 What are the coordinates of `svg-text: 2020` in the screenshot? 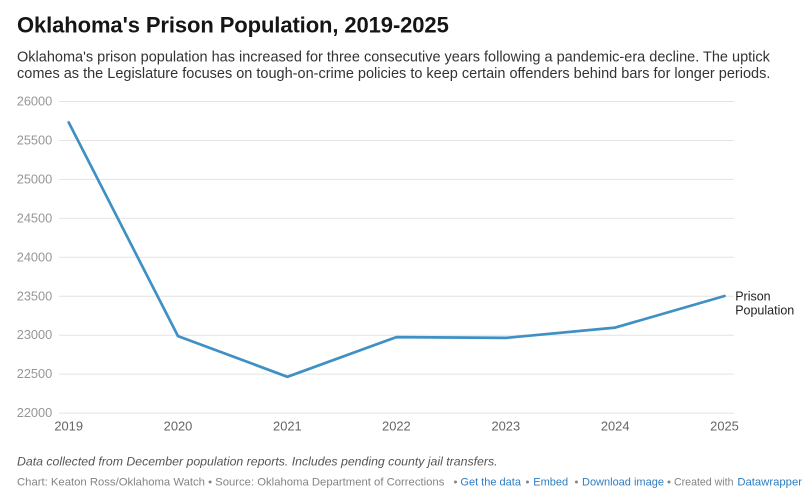 It's located at (178, 425).